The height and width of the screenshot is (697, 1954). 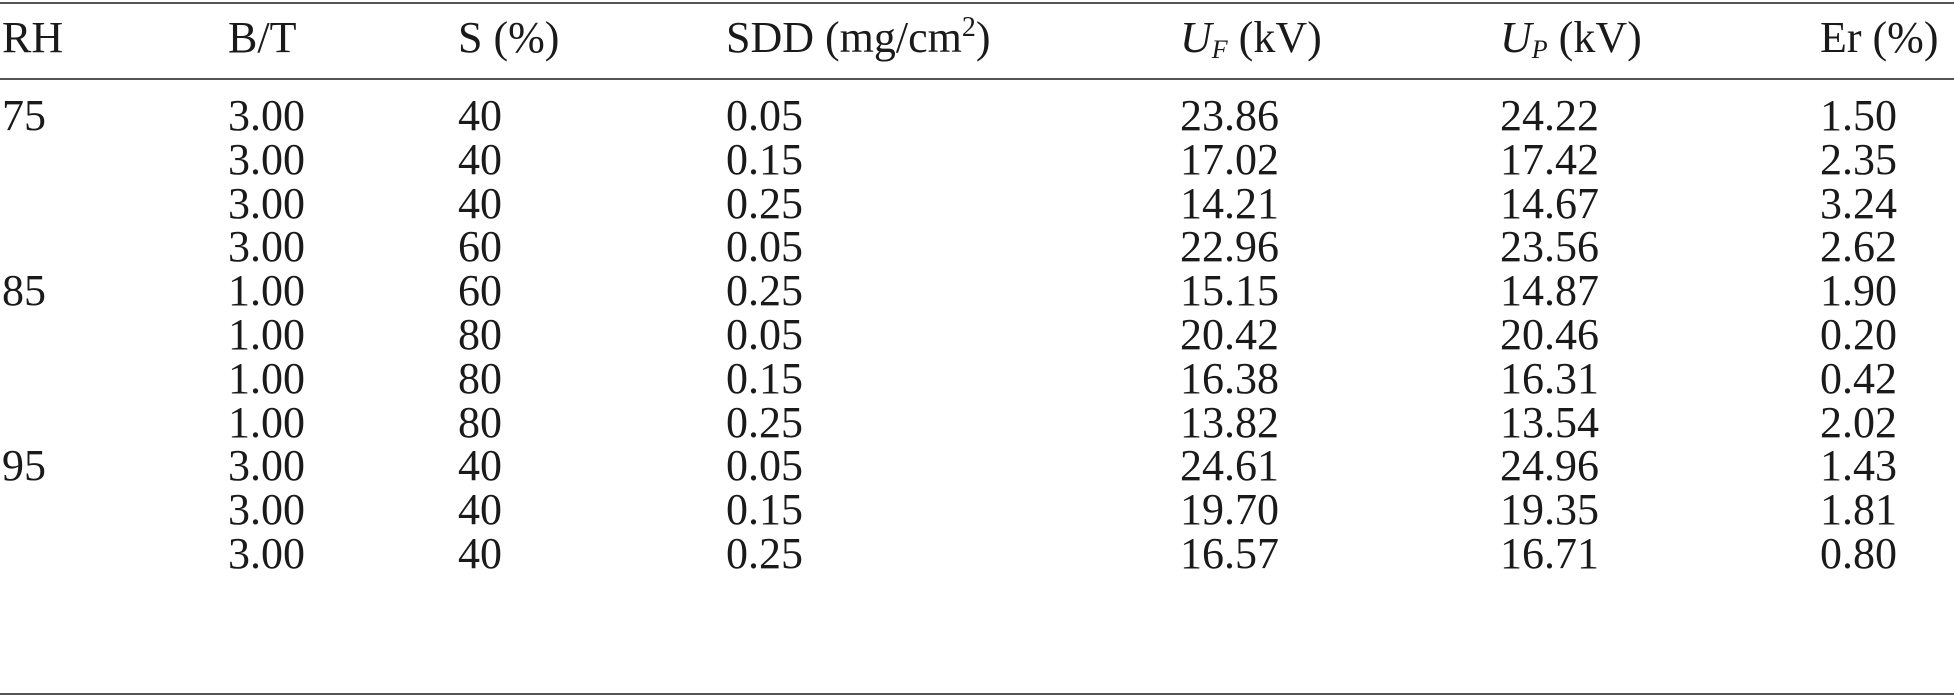 What do you see at coordinates (977, 379) in the screenshot?
I see `table-row: 1.00 80 0.15 16.38 16.31 0.42` at bounding box center [977, 379].